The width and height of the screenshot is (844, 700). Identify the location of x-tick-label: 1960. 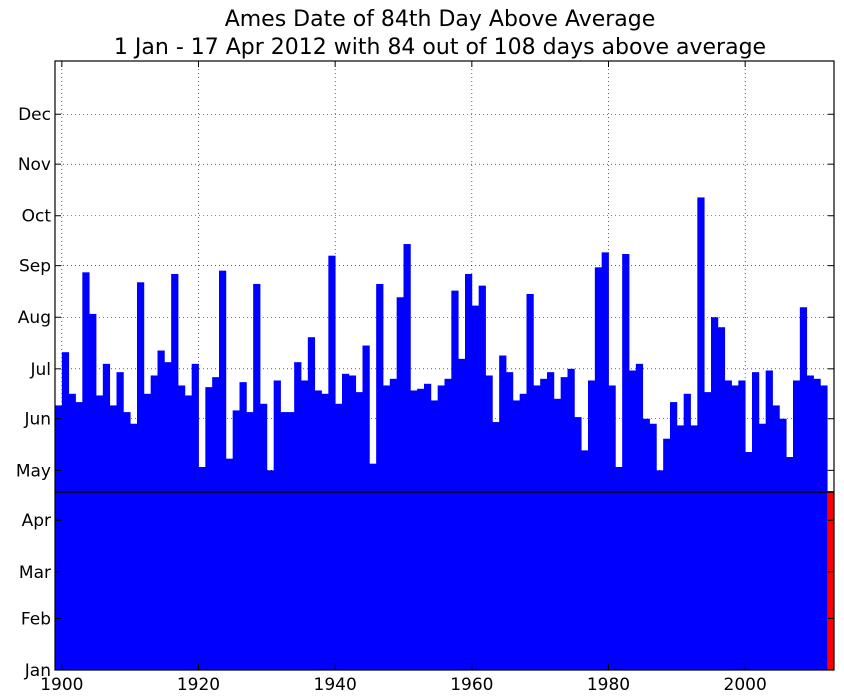
(471, 685).